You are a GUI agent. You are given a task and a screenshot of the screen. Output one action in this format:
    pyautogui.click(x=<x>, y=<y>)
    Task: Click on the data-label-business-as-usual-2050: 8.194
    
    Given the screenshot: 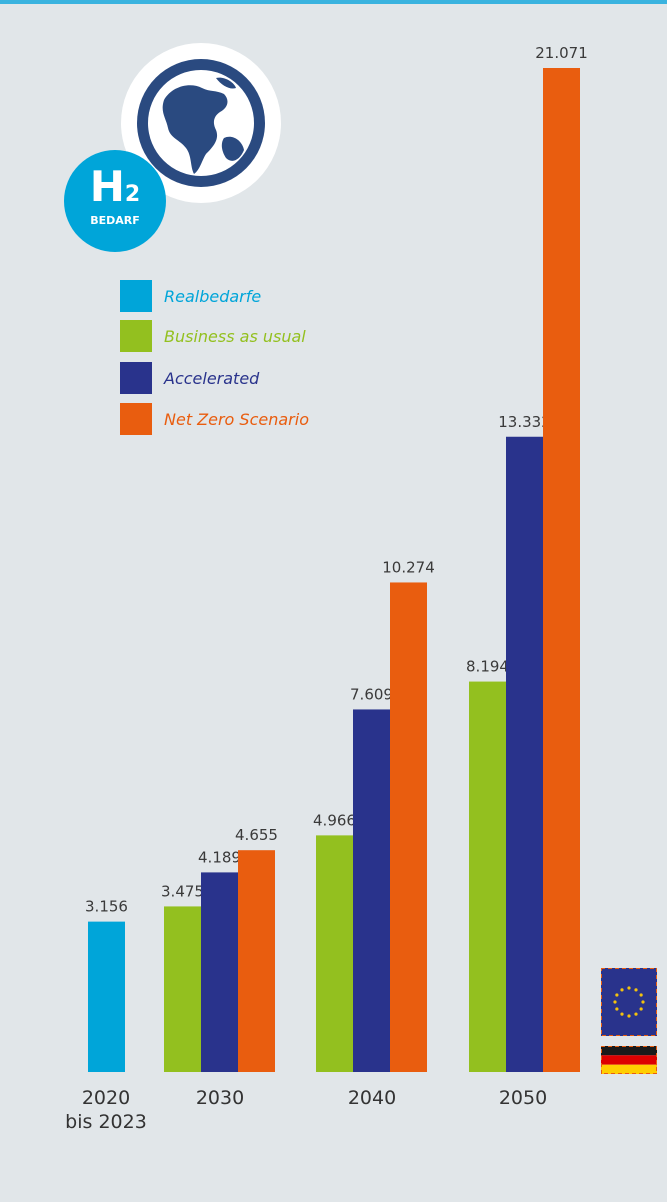 What is the action you would take?
    pyautogui.click(x=487, y=667)
    